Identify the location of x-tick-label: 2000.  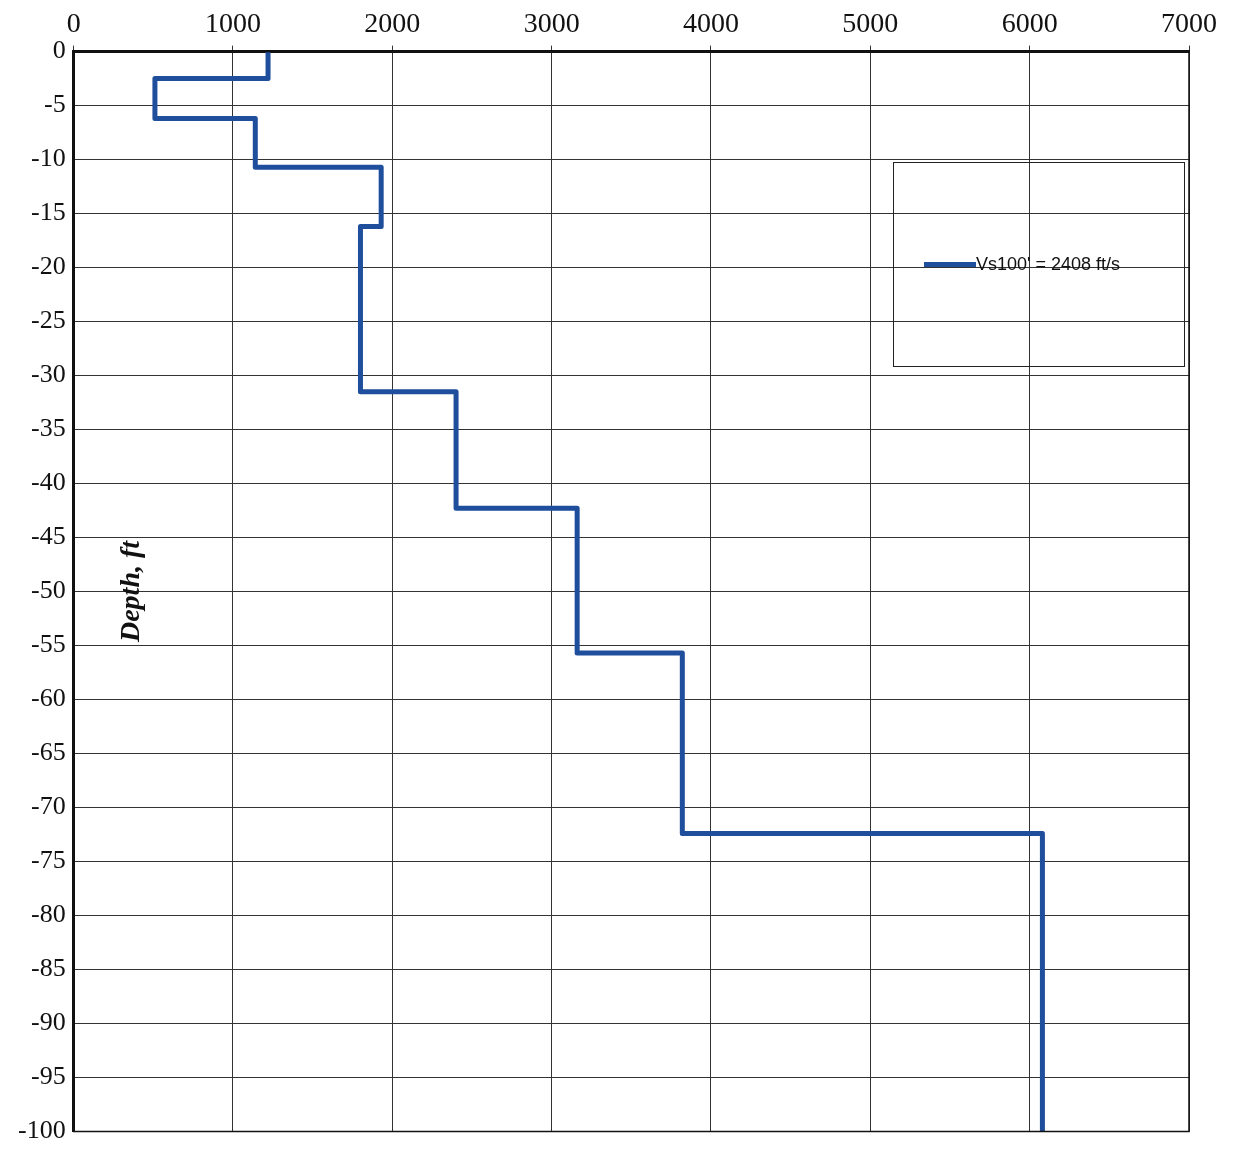
(392, 23).